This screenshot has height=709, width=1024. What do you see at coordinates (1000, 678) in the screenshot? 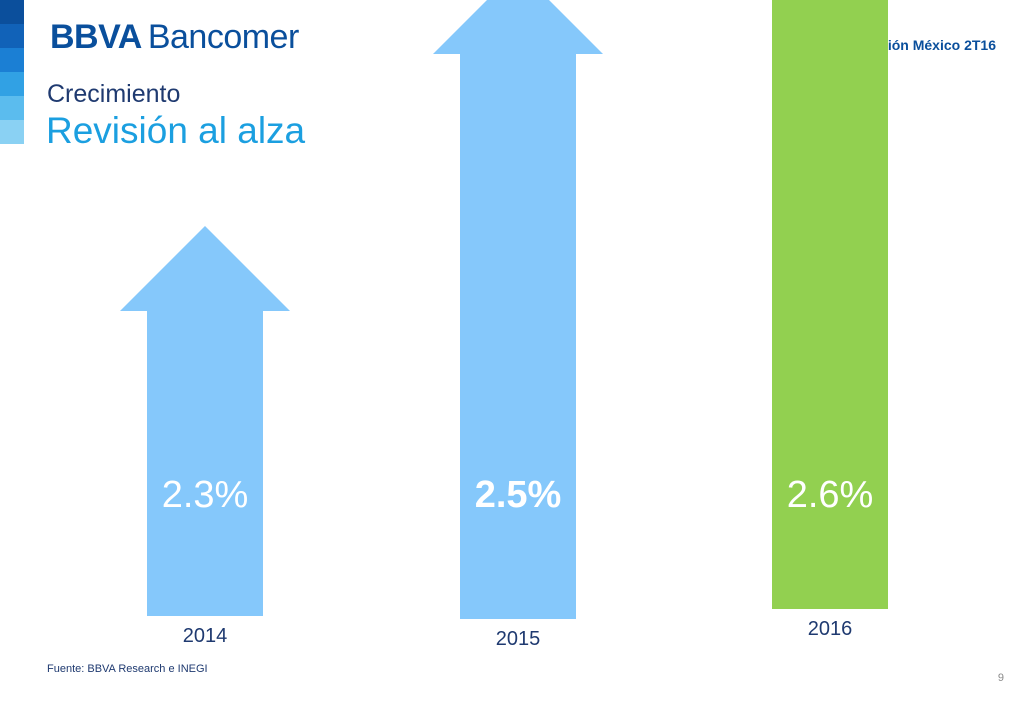
I see `page-number: 9` at bounding box center [1000, 678].